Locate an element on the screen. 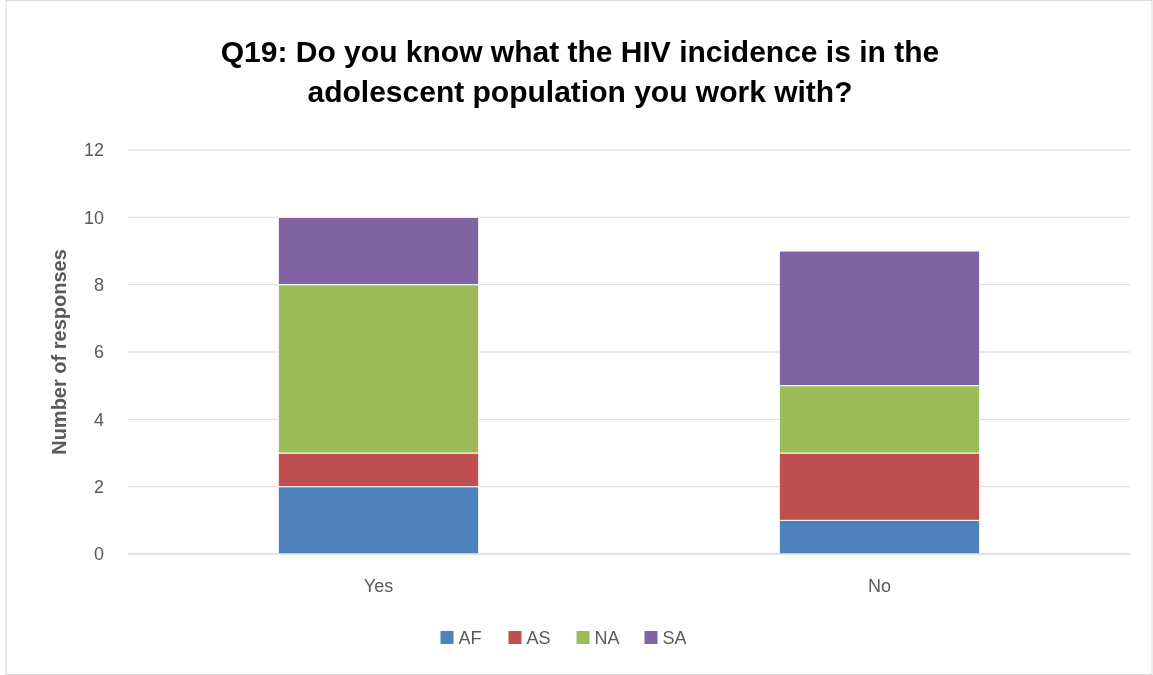 The width and height of the screenshot is (1153, 675). legend-label: NA is located at coordinates (607, 638).